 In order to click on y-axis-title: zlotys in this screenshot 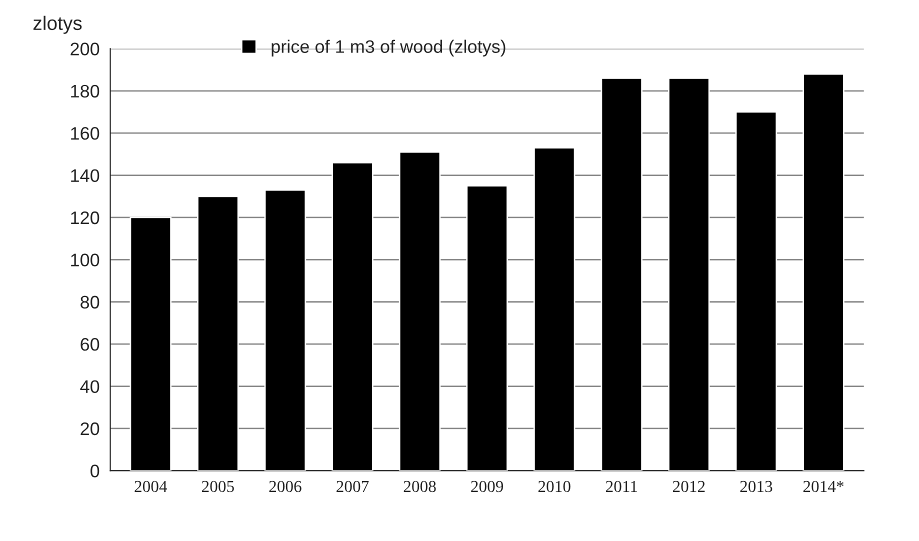, I will do `click(57, 25)`.